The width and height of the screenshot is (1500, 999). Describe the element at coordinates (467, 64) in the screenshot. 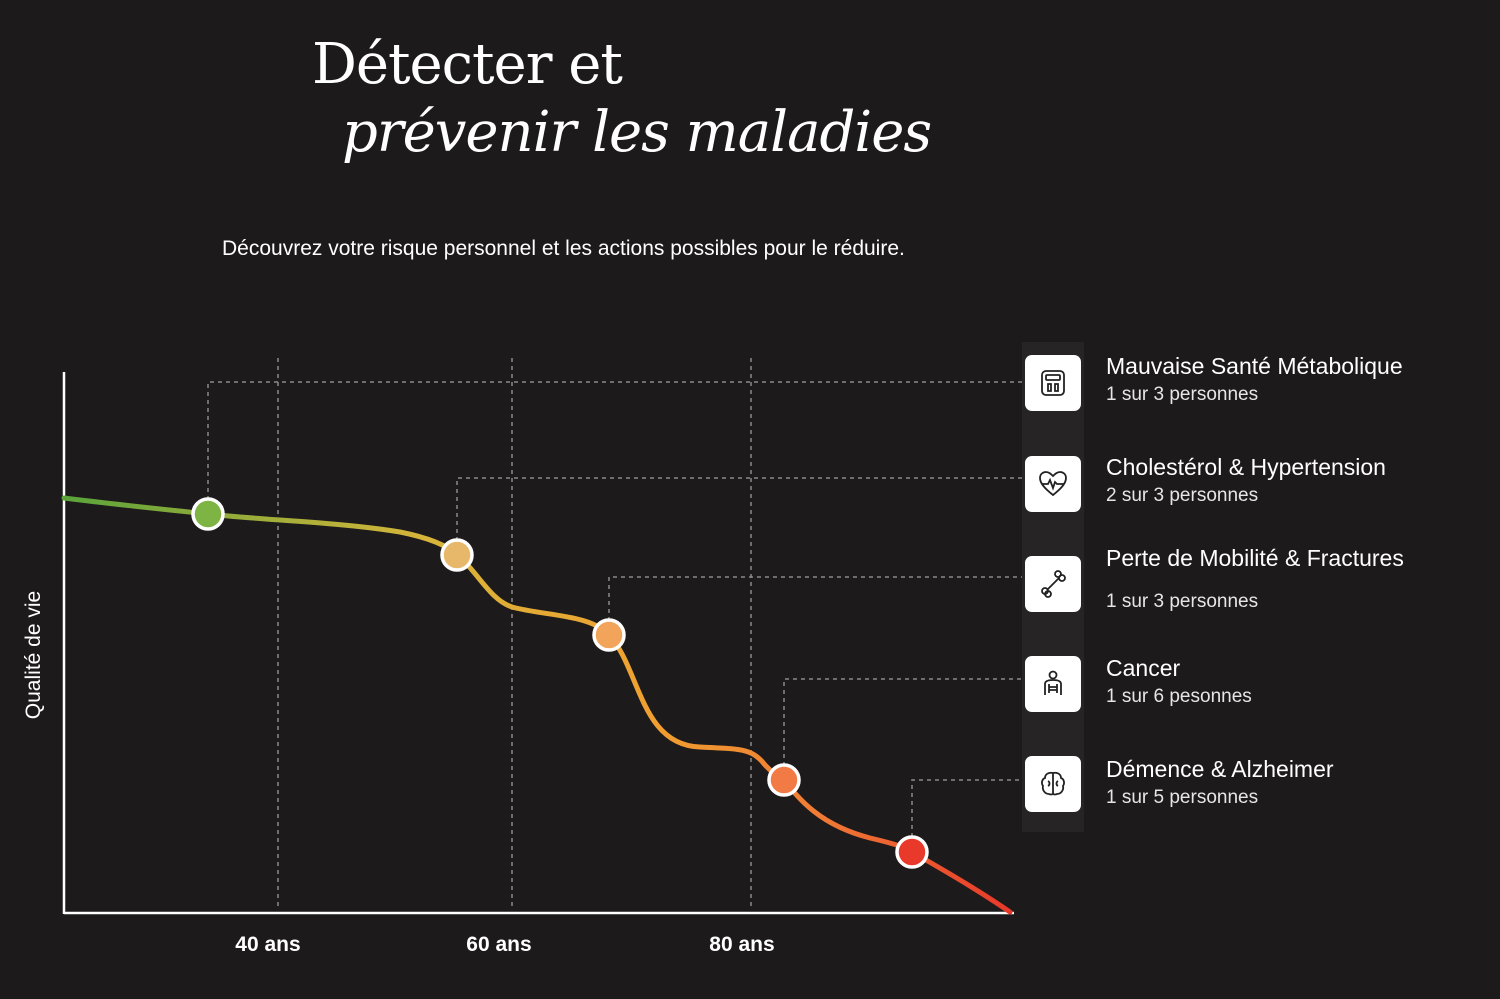

I see `page-title-line-1: Détecter et` at that location.